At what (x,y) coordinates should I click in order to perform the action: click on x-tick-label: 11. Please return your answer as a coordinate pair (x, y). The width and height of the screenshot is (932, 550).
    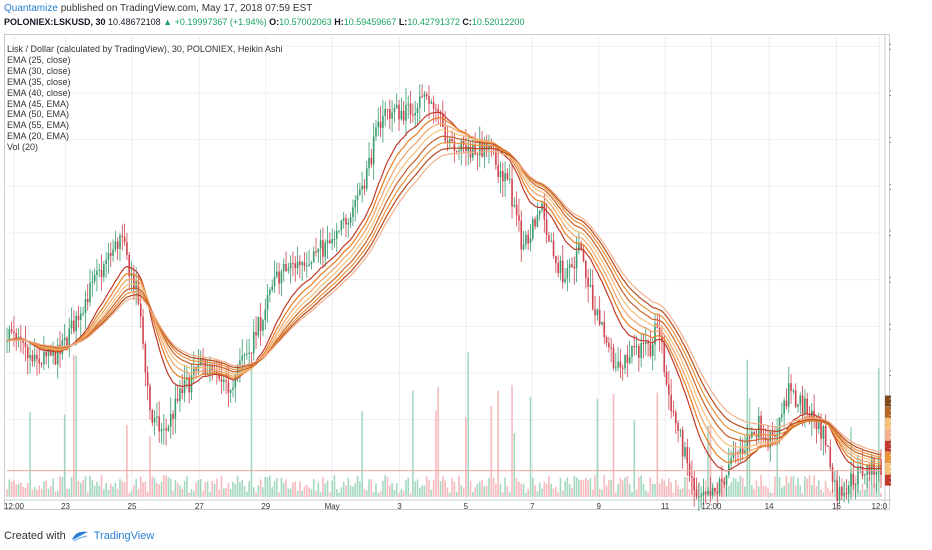
    Looking at the image, I should click on (665, 506).